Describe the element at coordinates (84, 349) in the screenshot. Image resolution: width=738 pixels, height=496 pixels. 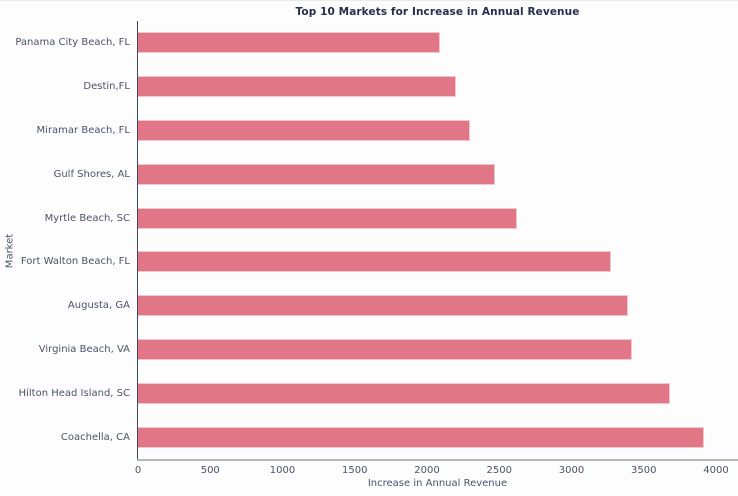
I see `y-tick-label: Virginia Beach, VA` at that location.